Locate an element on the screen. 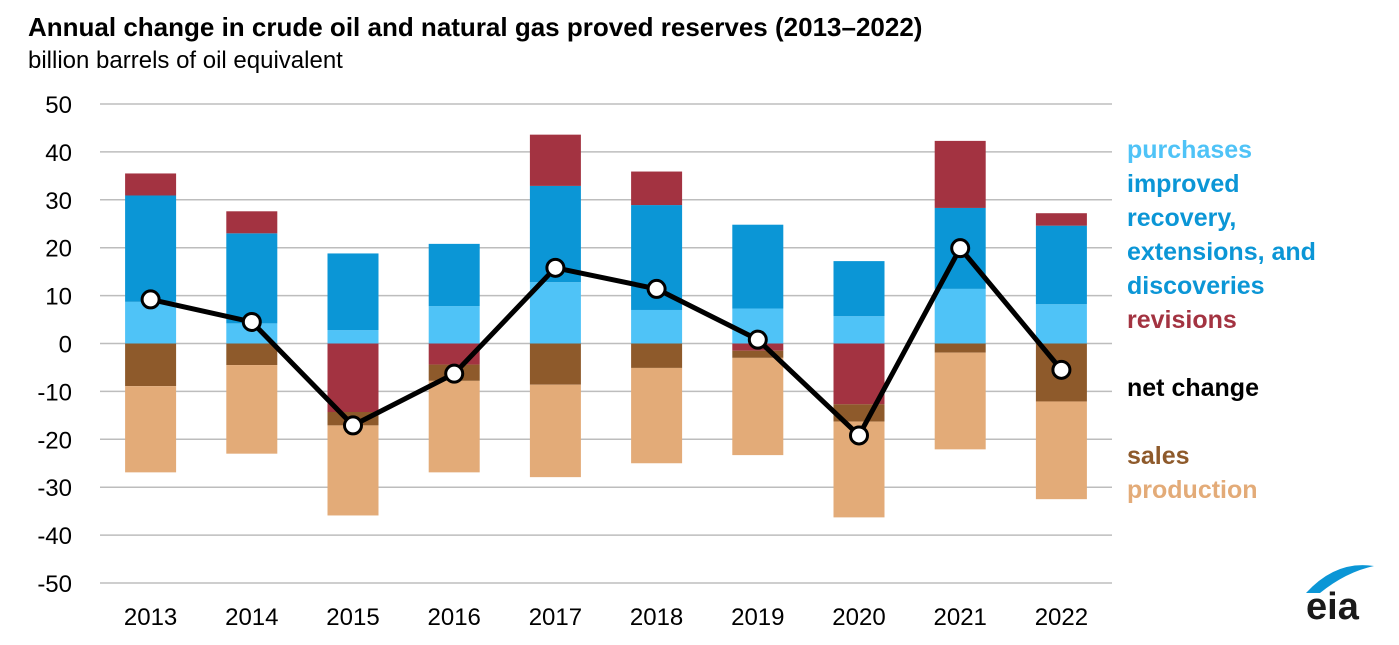 The height and width of the screenshot is (645, 1399). net-change-point-2013 is located at coordinates (150, 299).